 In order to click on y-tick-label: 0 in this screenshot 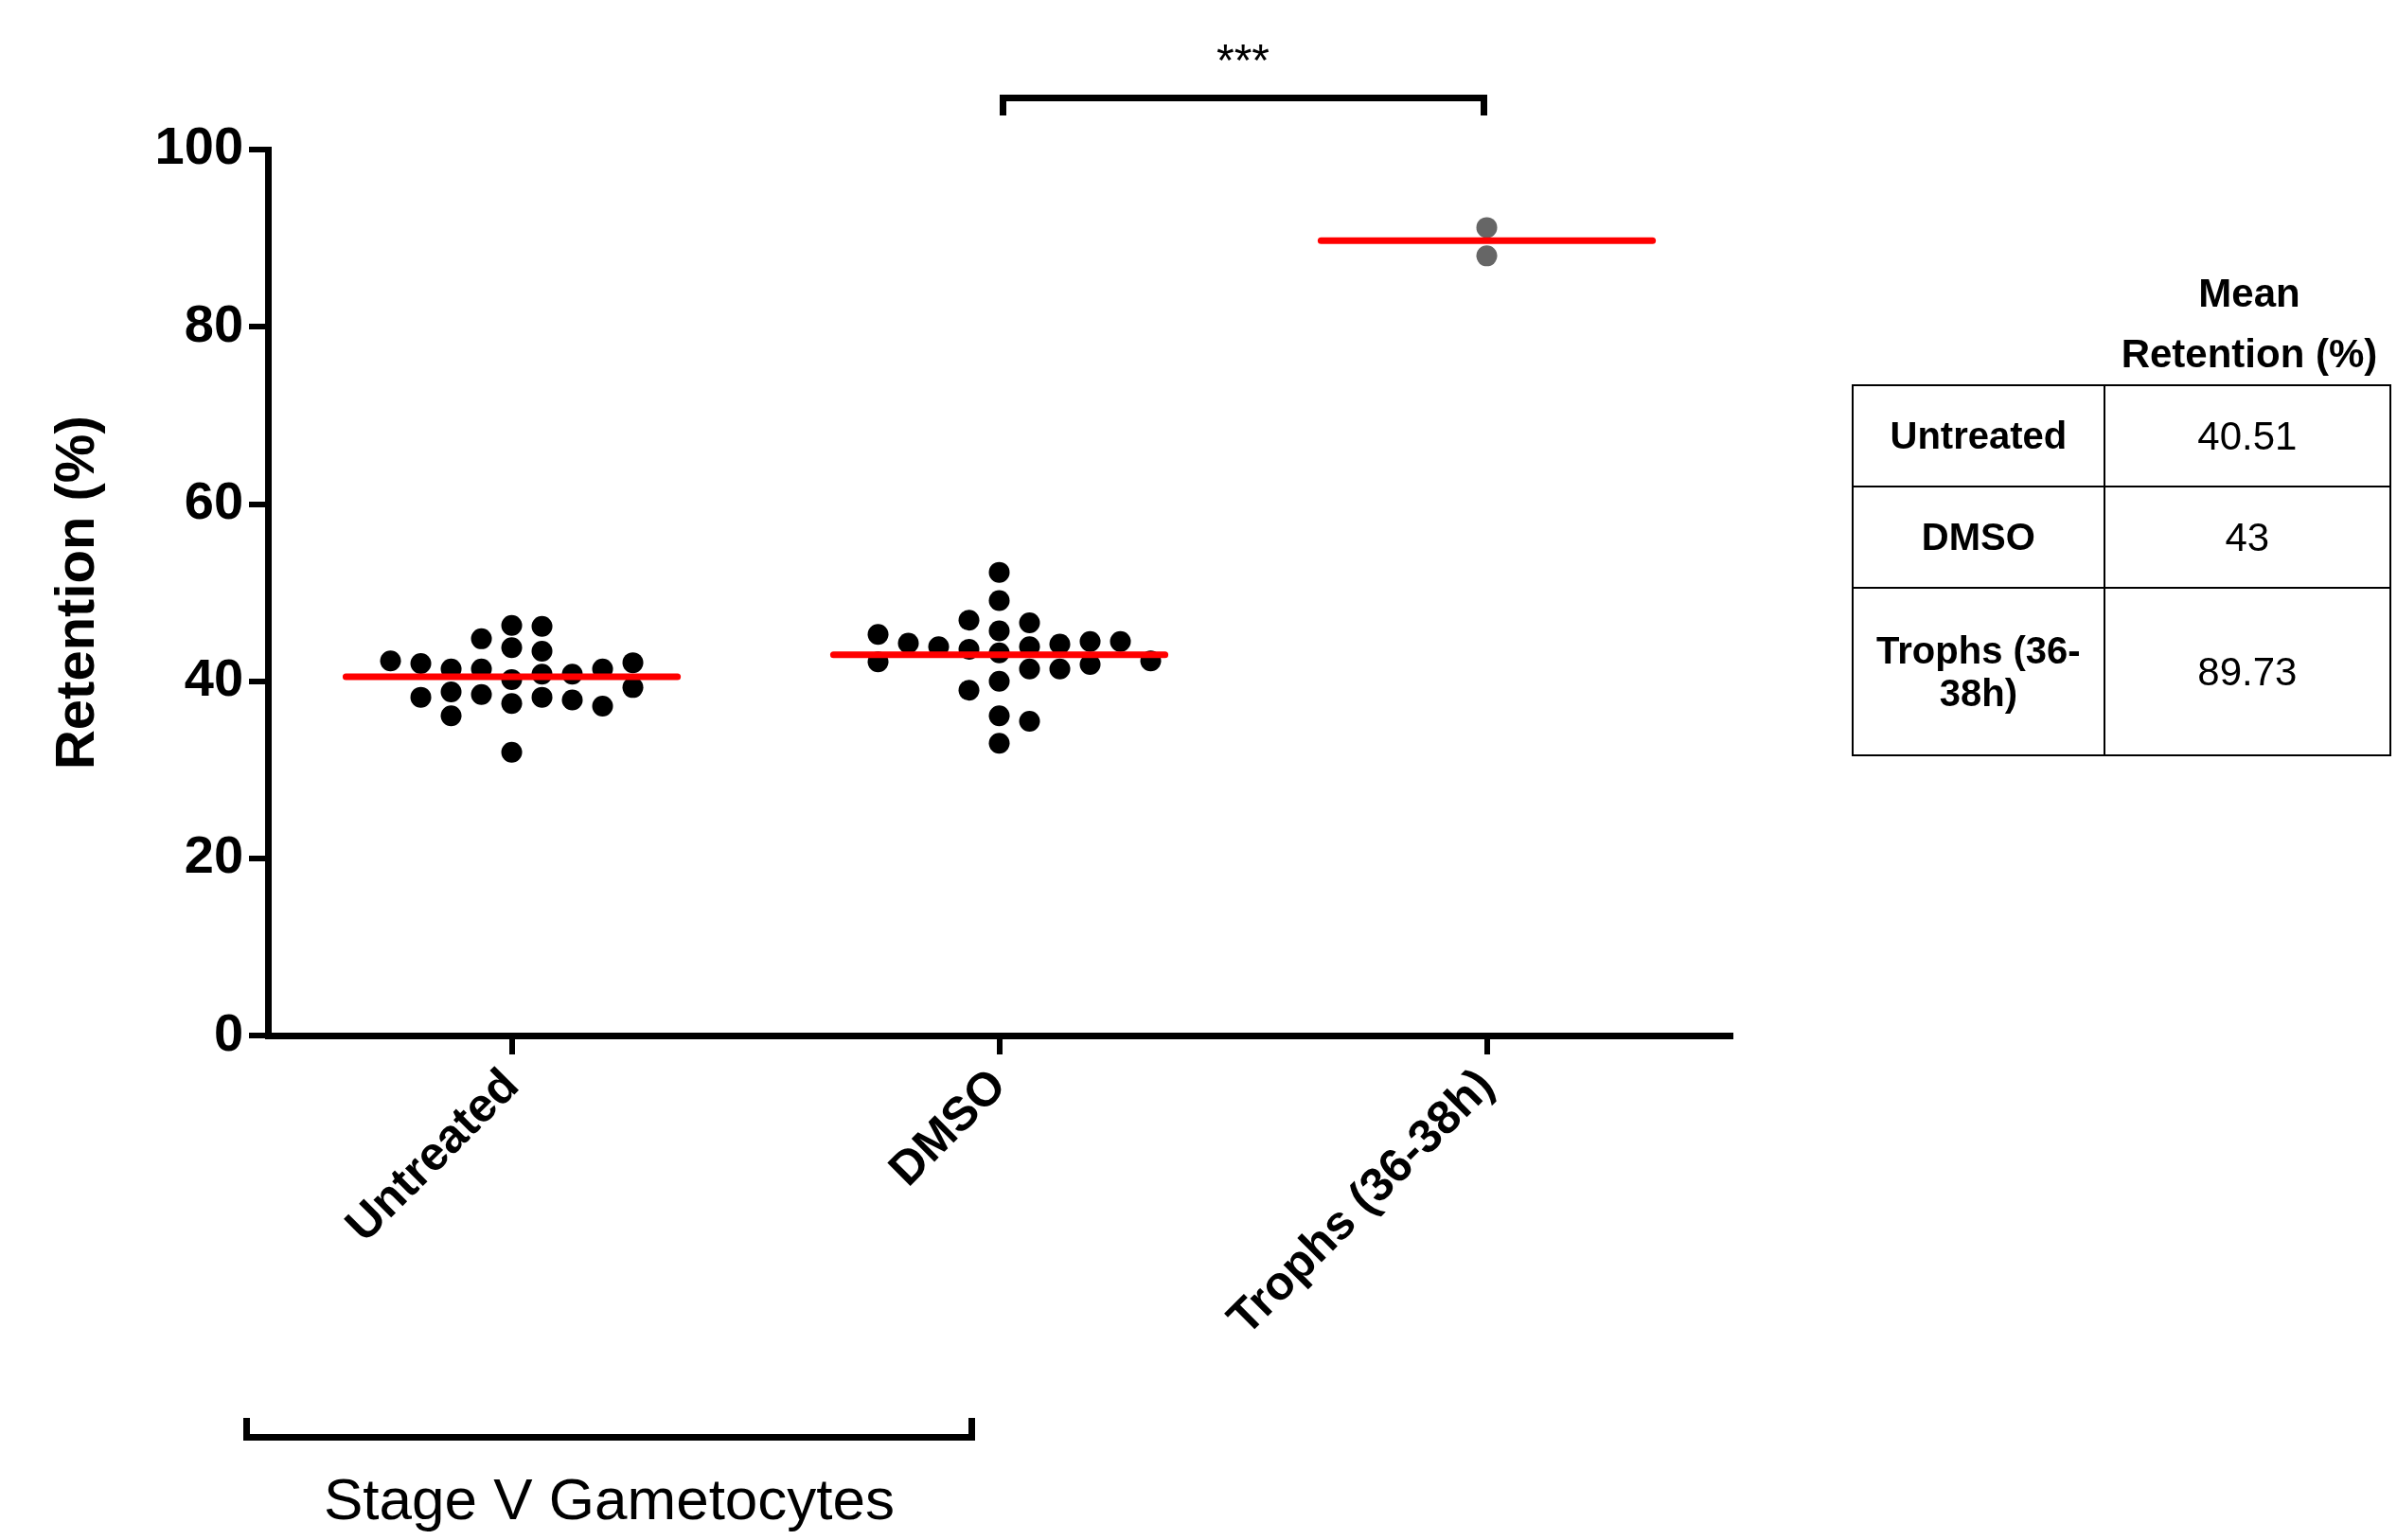, I will do `click(228, 1031)`.